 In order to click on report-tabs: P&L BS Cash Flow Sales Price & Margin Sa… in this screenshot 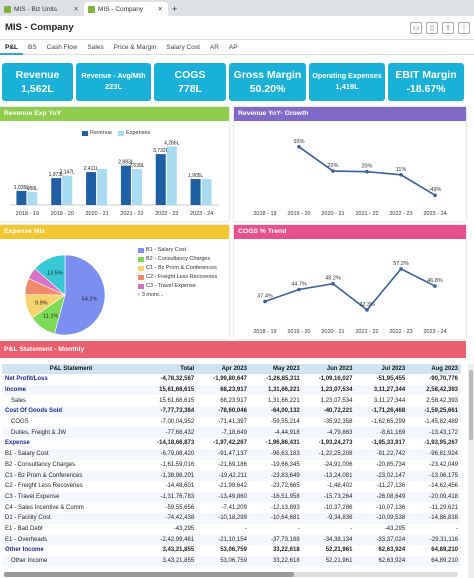, I will do `click(237, 47)`.